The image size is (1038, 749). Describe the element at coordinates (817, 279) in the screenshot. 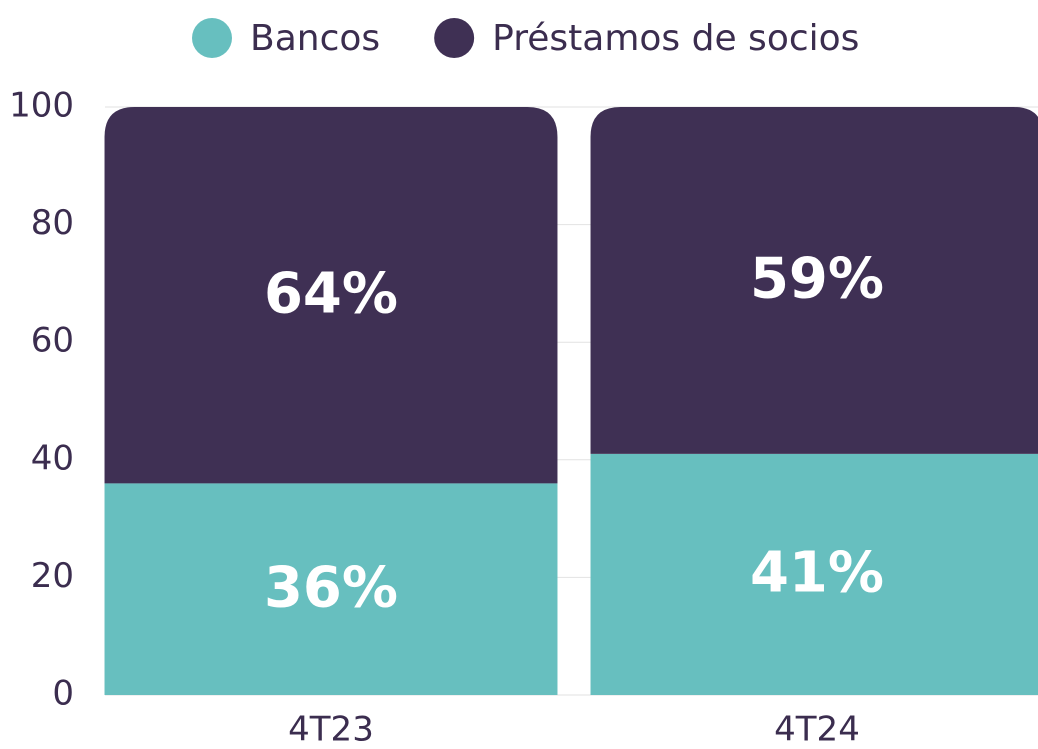

I see `value-label: 59%` at that location.